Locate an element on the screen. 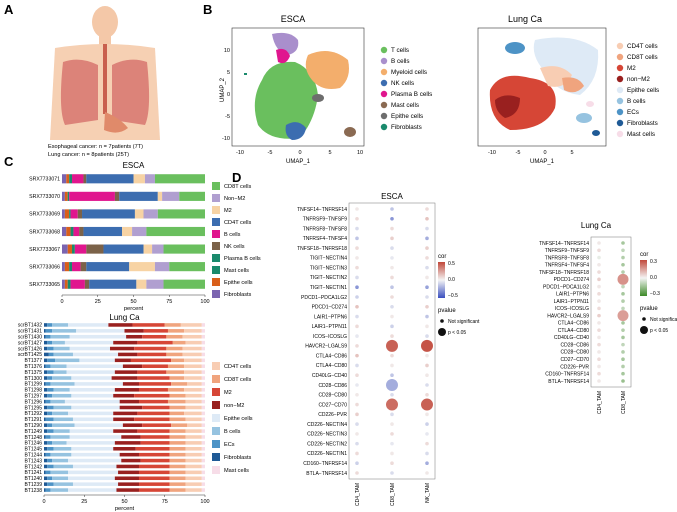 This screenshot has width=677, height=512. bar-category-label: scrBT1432 is located at coordinates (30, 326).